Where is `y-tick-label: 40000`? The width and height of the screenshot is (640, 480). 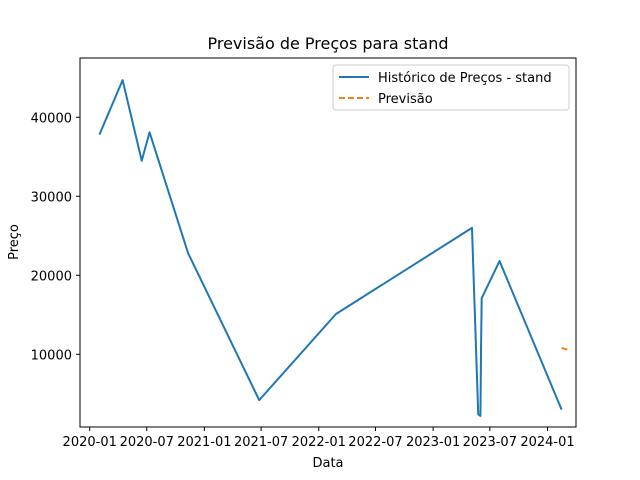 y-tick-label: 40000 is located at coordinates (51, 118).